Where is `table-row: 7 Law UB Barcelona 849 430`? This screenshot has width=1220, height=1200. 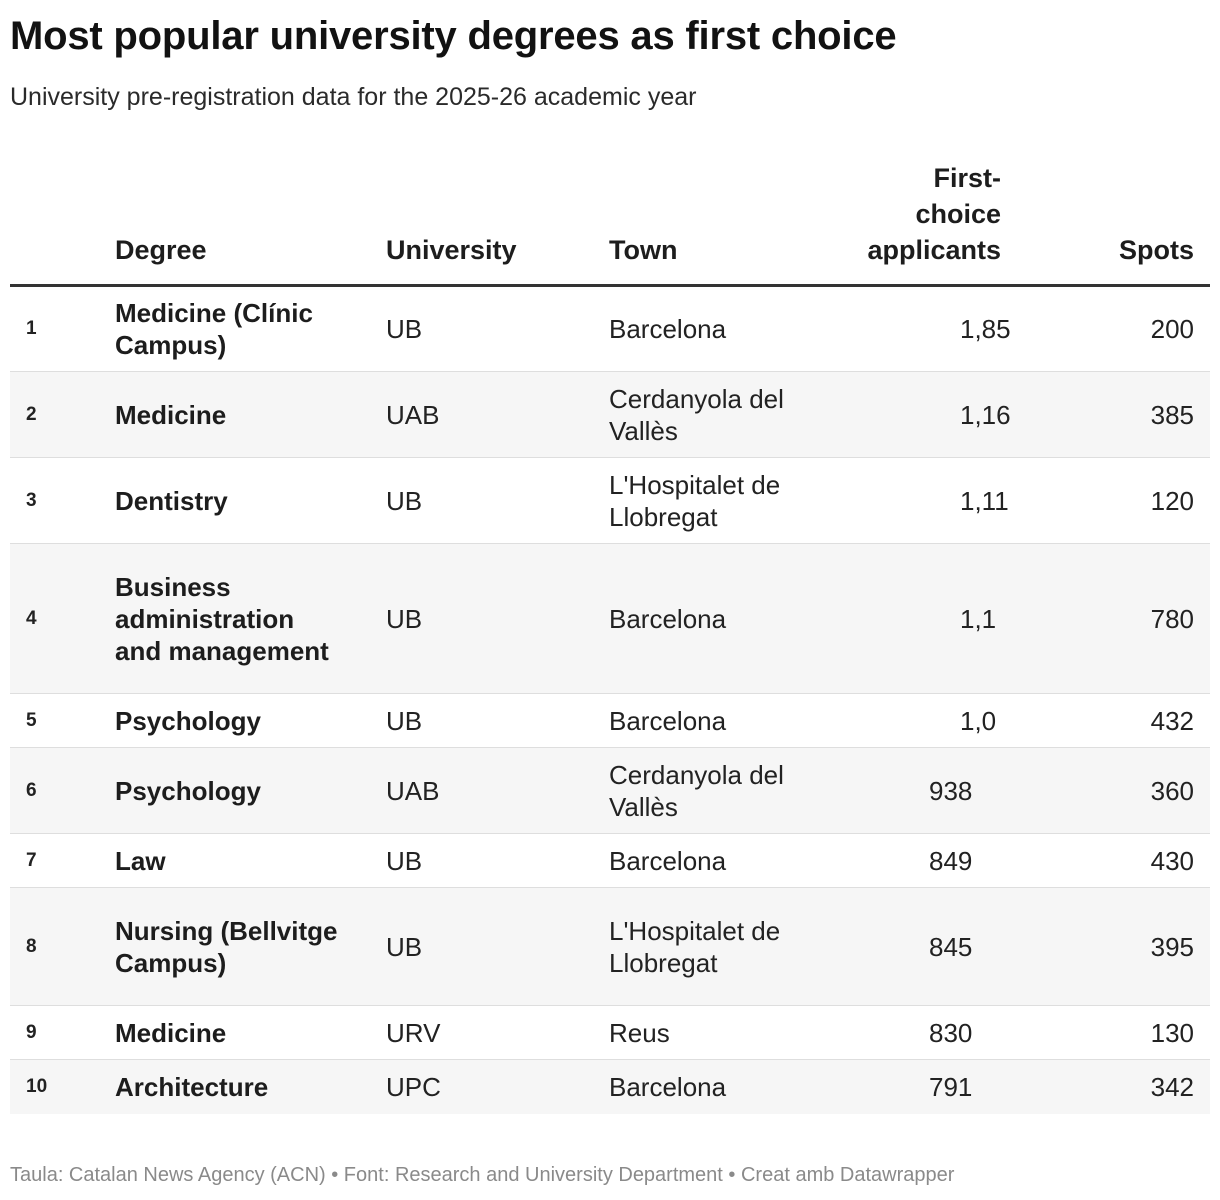
table-row: 7 Law UB Barcelona 849 430 is located at coordinates (610, 860).